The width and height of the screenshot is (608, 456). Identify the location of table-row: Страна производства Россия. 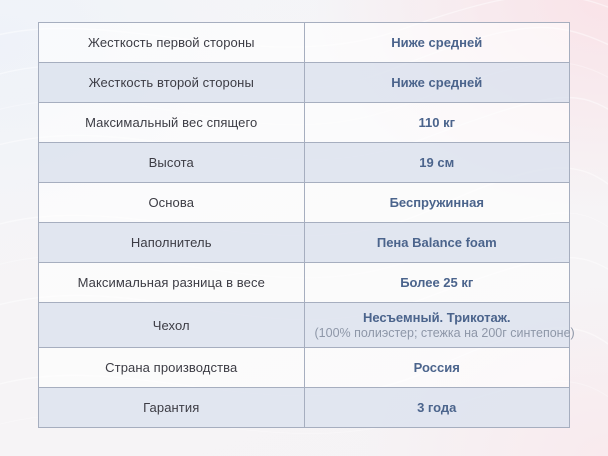
(304, 367).